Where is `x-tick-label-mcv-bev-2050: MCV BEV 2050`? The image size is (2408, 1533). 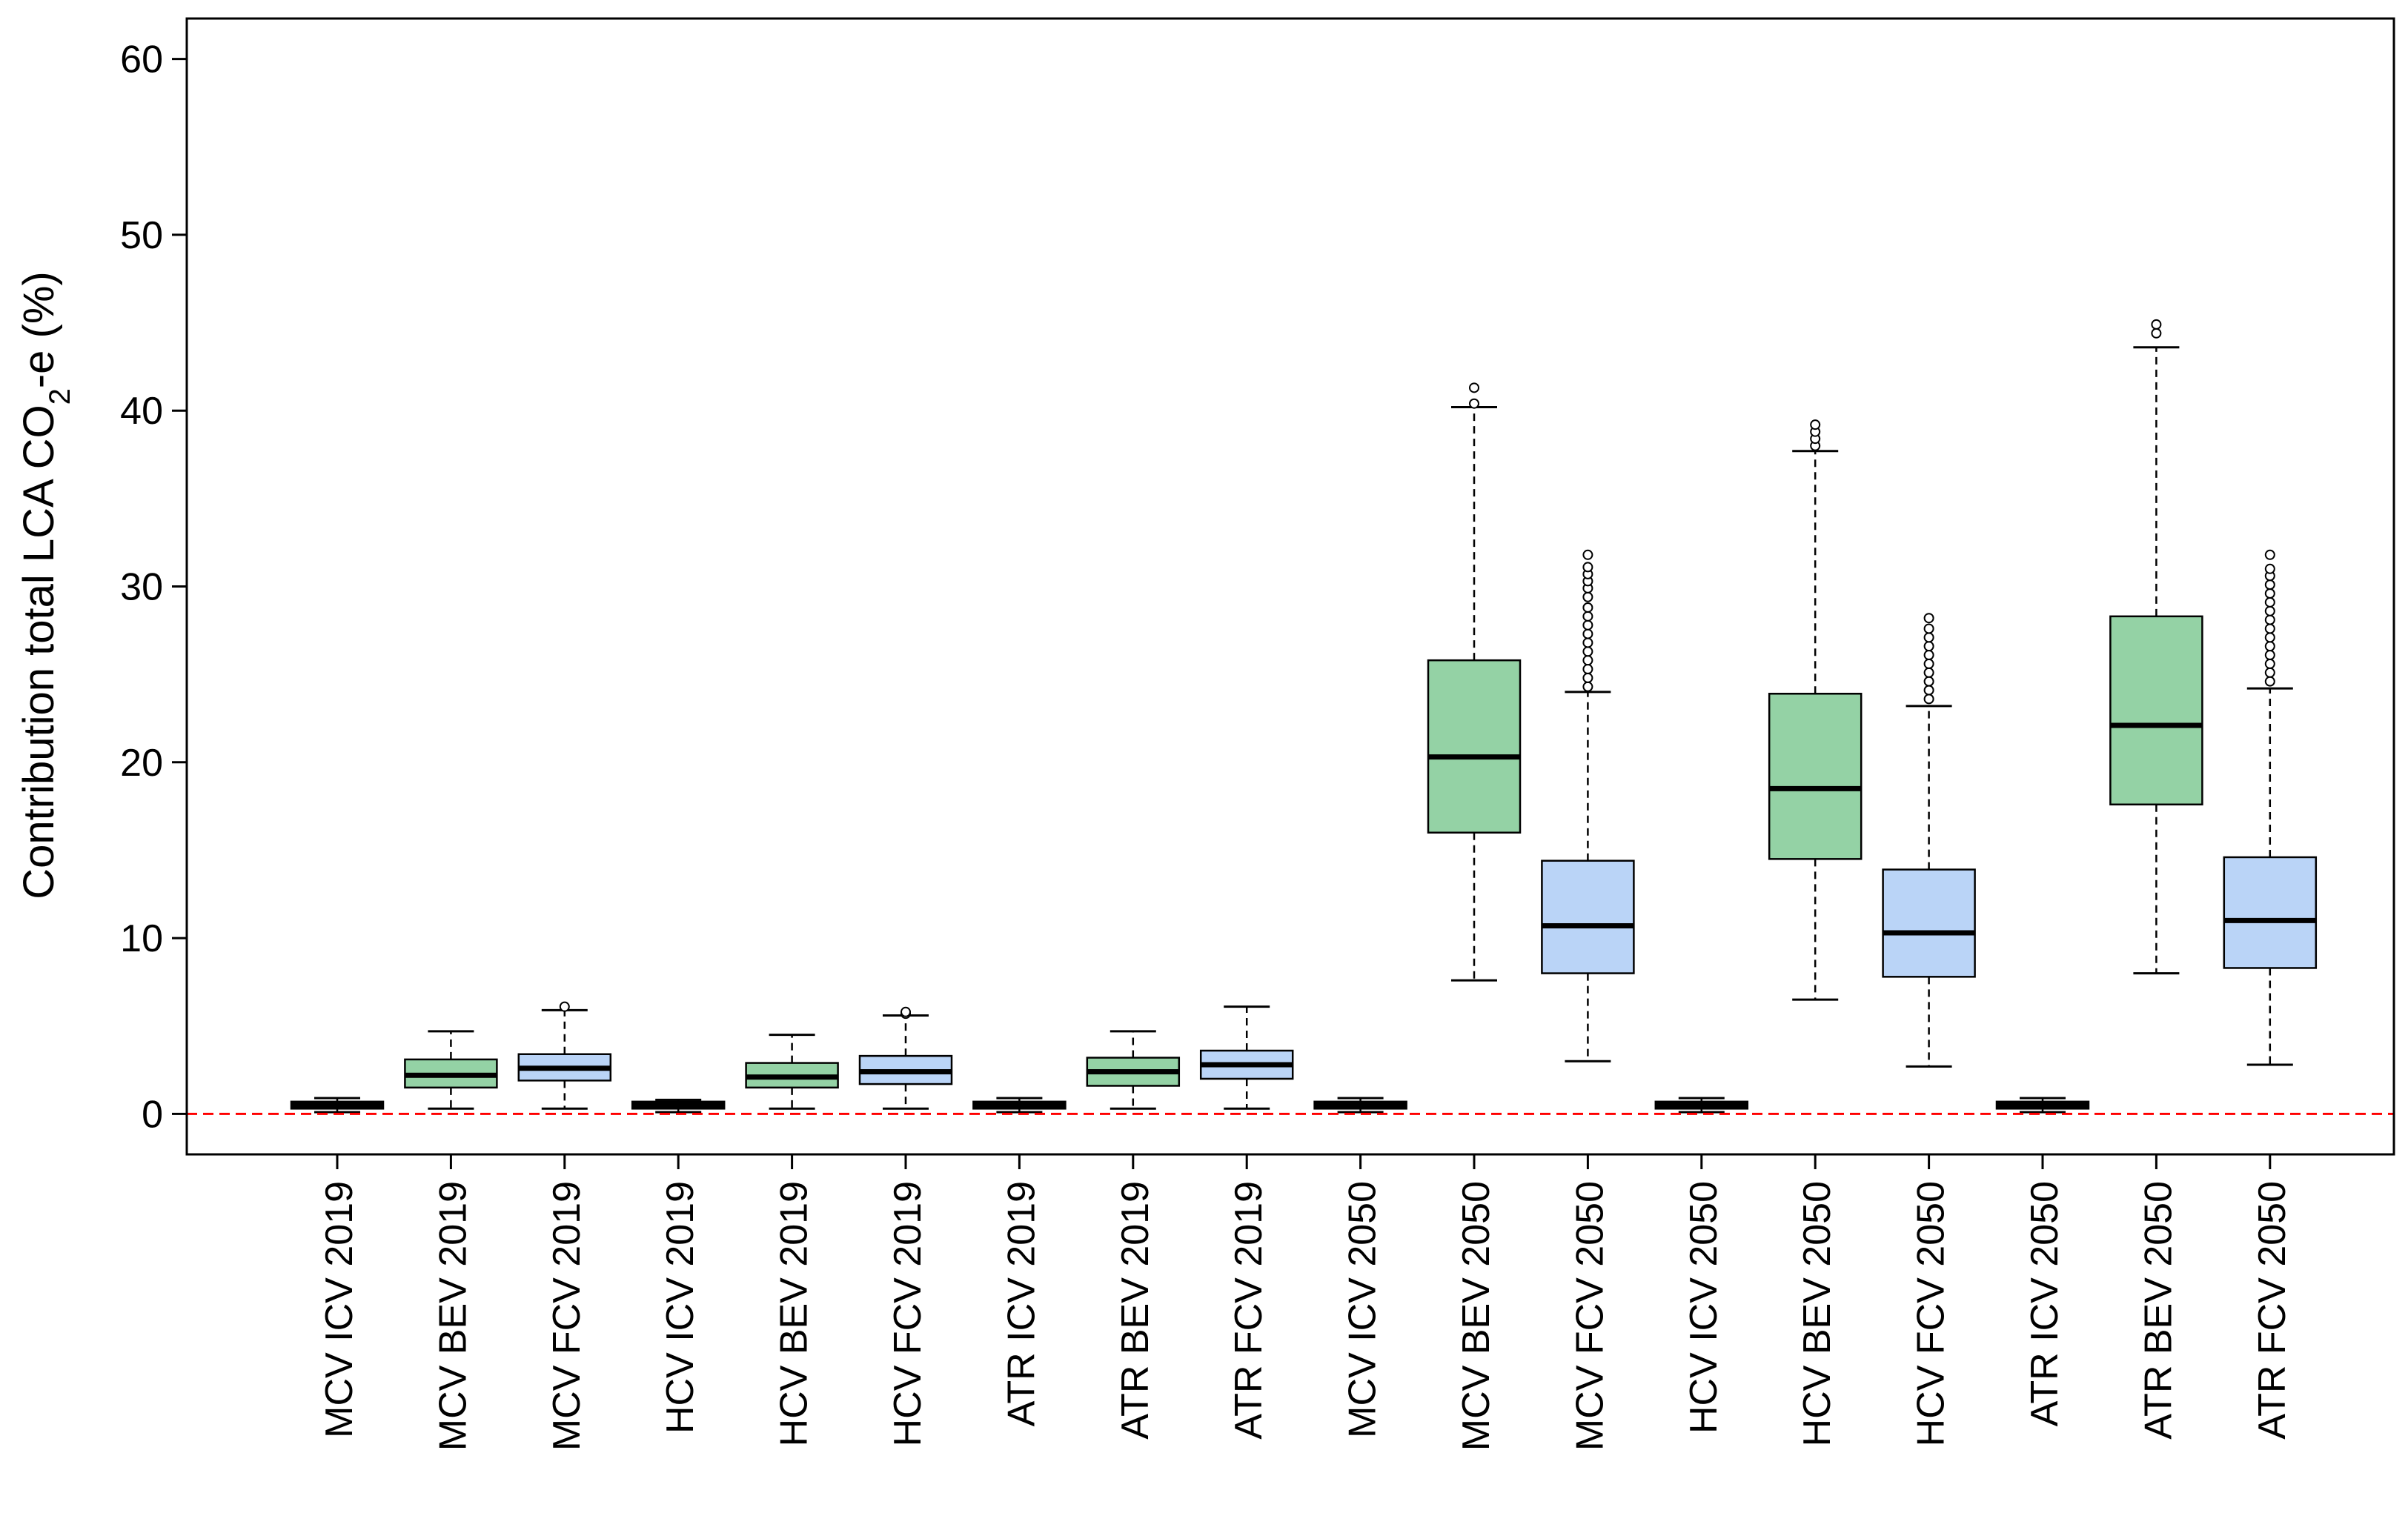 x-tick-label-mcv-bev-2050: MCV BEV 2050 is located at coordinates (1477, 1316).